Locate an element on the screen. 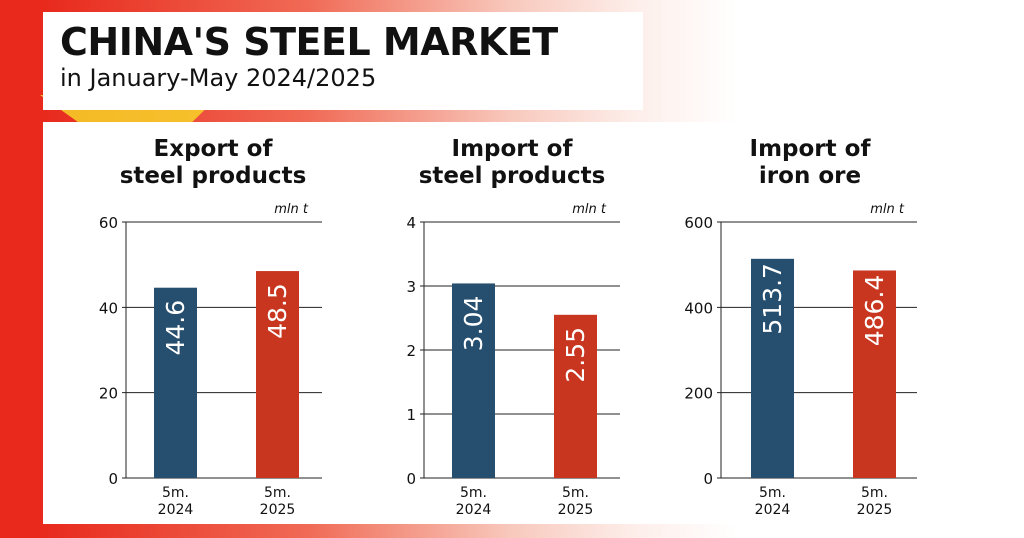  chart-1-tick-label: 0 is located at coordinates (113, 479).